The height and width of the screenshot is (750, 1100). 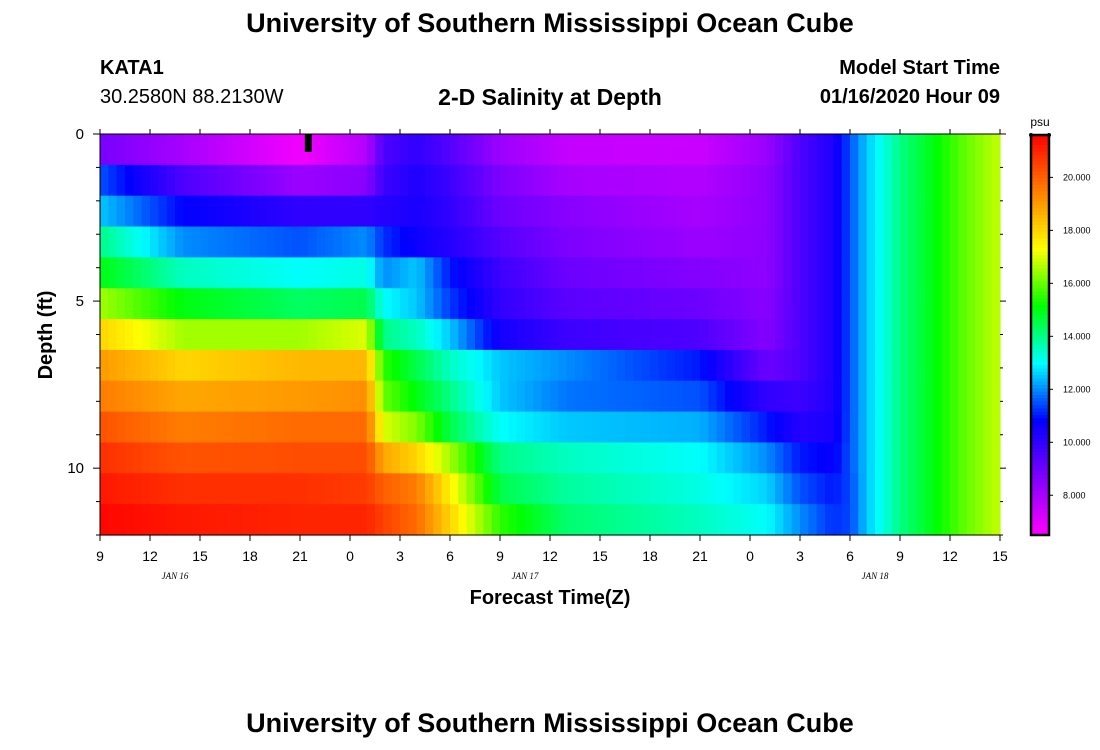 What do you see at coordinates (650, 556) in the screenshot?
I see `x-tick-label: 18` at bounding box center [650, 556].